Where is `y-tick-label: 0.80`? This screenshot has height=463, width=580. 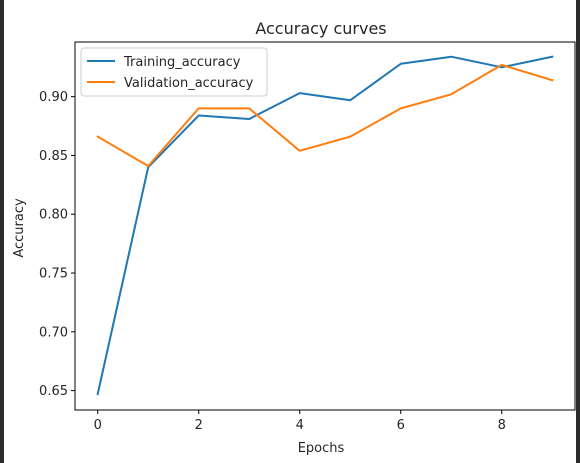
y-tick-label: 0.80 is located at coordinates (53, 215).